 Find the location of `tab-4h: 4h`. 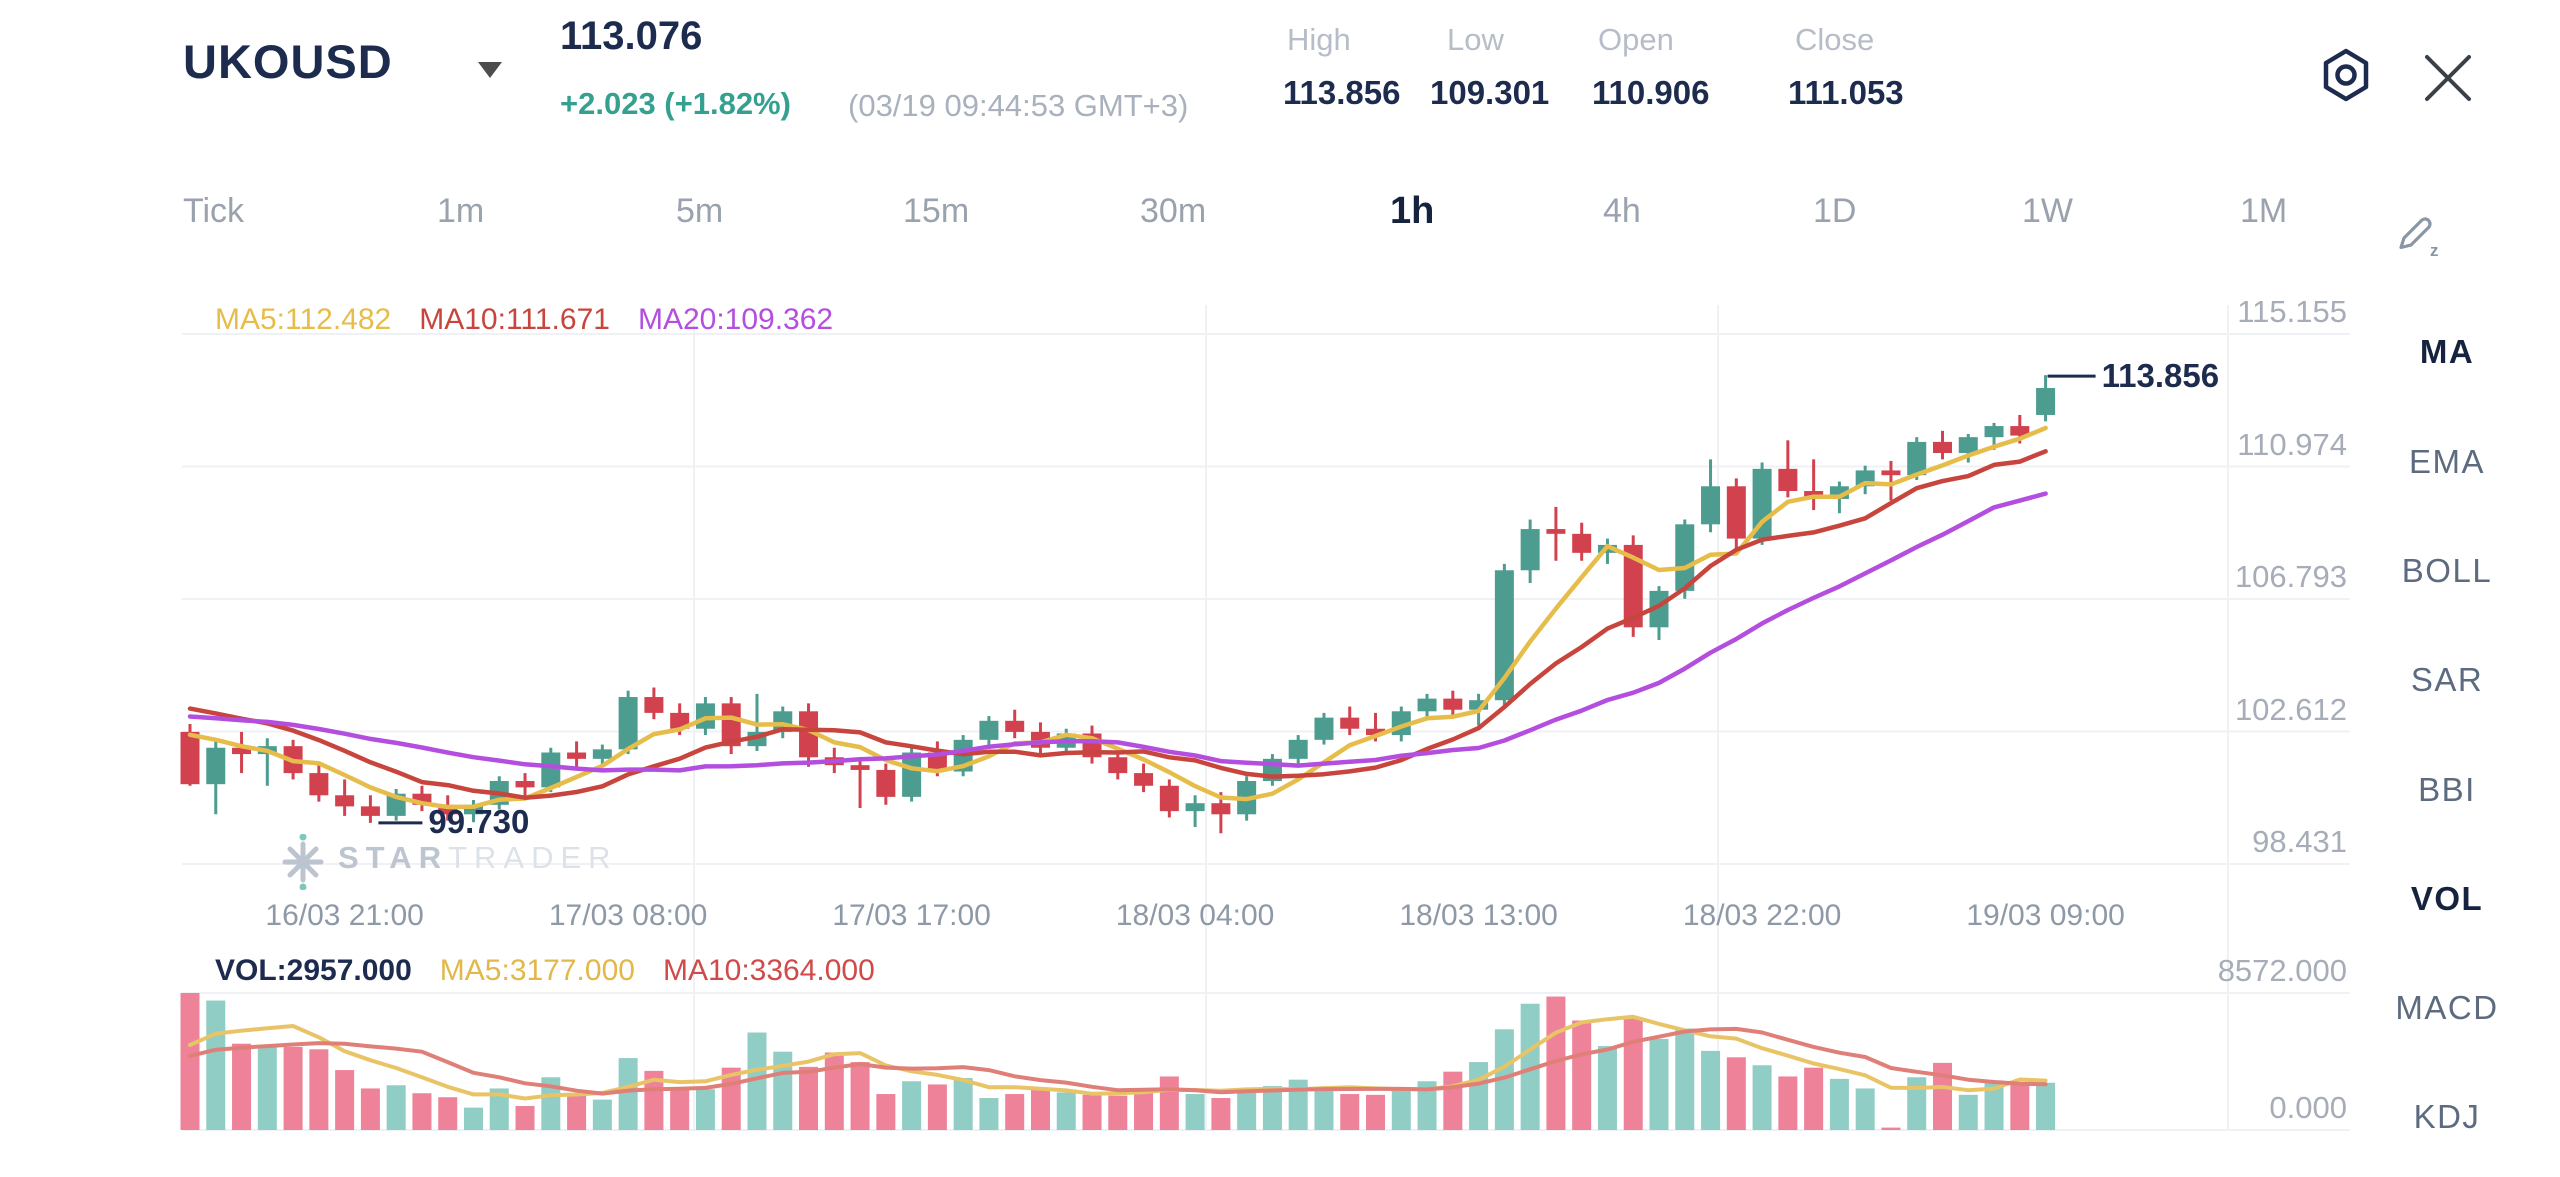

tab-4h: 4h is located at coordinates (1622, 211).